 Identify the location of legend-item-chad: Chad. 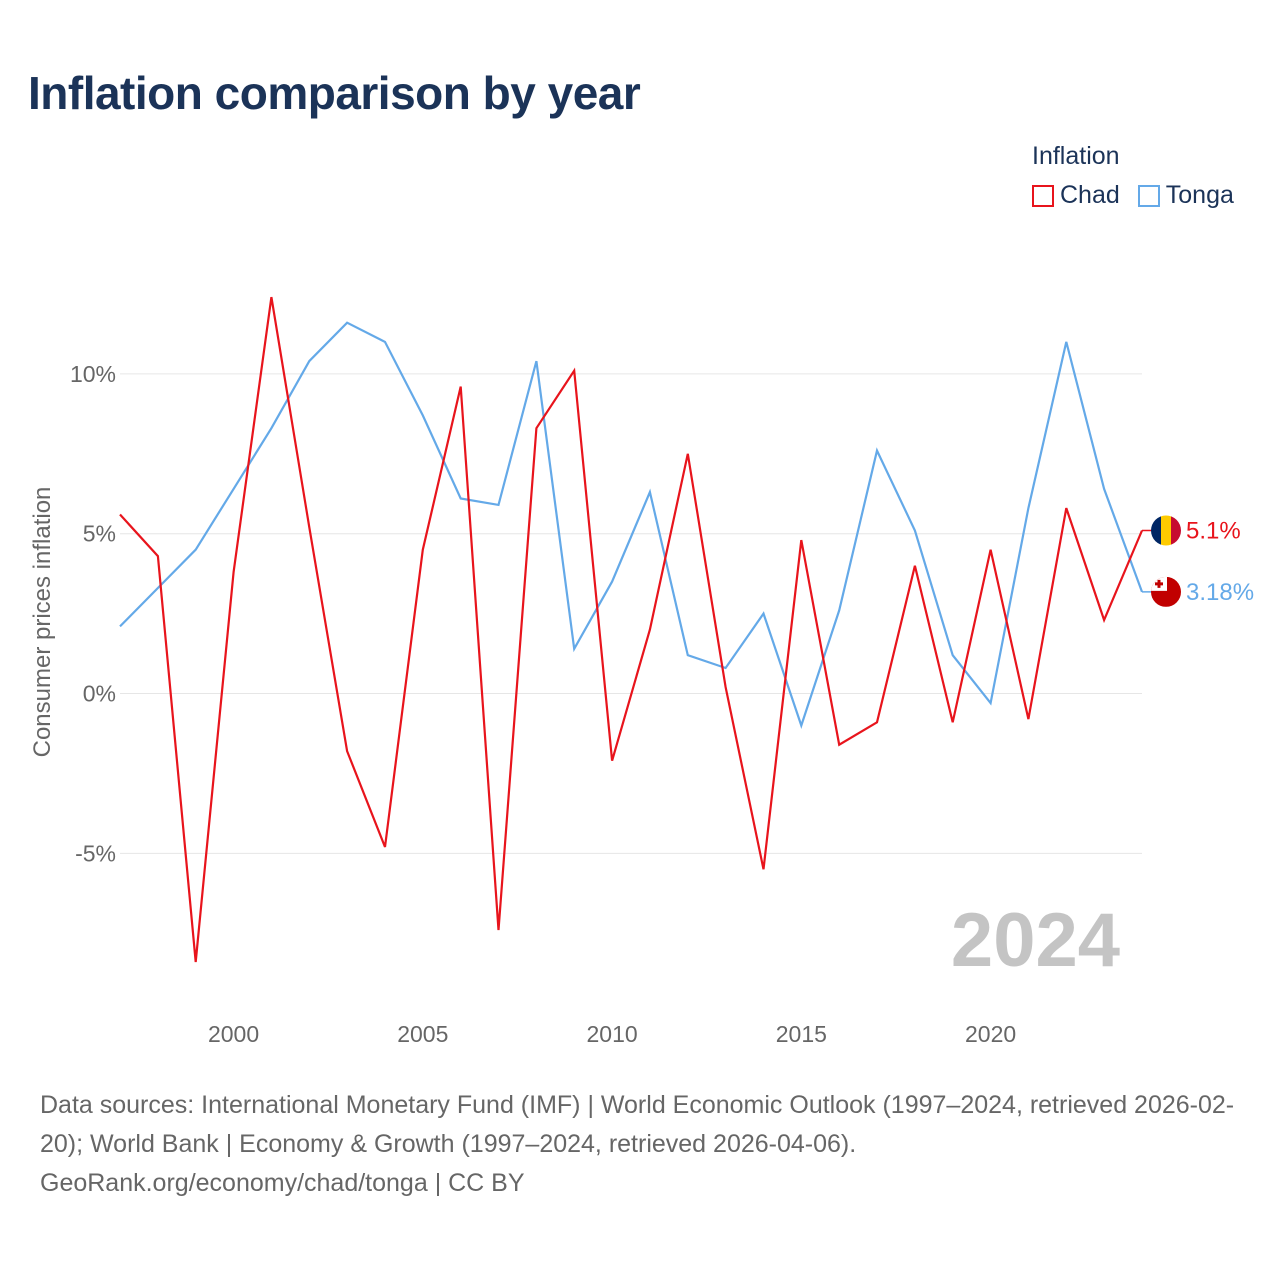
(1076, 195).